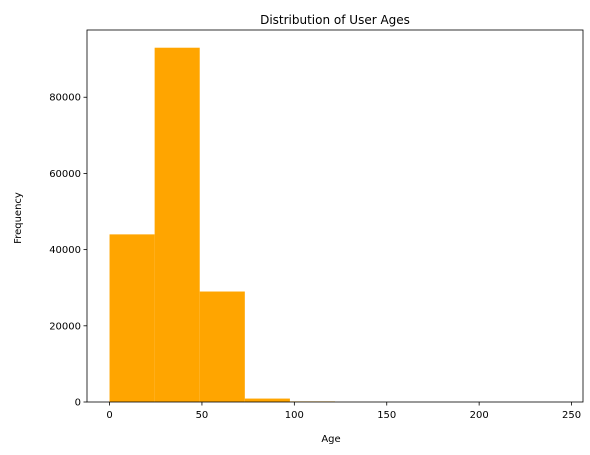 This screenshot has width=590, height=455. Describe the element at coordinates (65, 326) in the screenshot. I see `y-tick-label: 20000` at that location.